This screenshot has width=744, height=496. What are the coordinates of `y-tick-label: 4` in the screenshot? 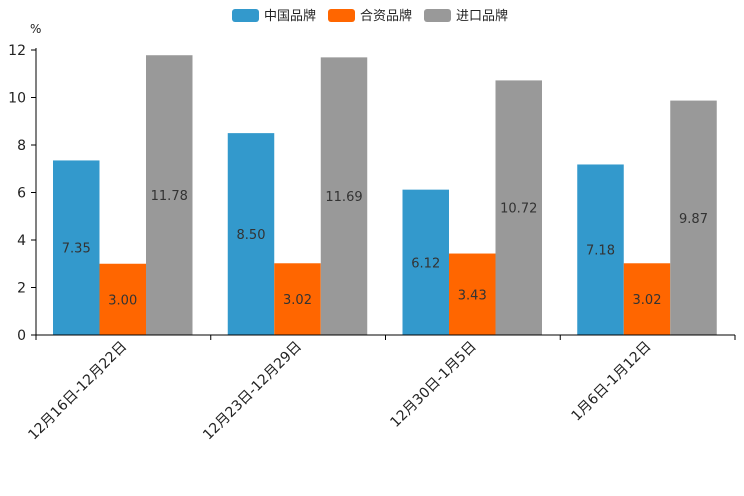 It's located at (21, 241).